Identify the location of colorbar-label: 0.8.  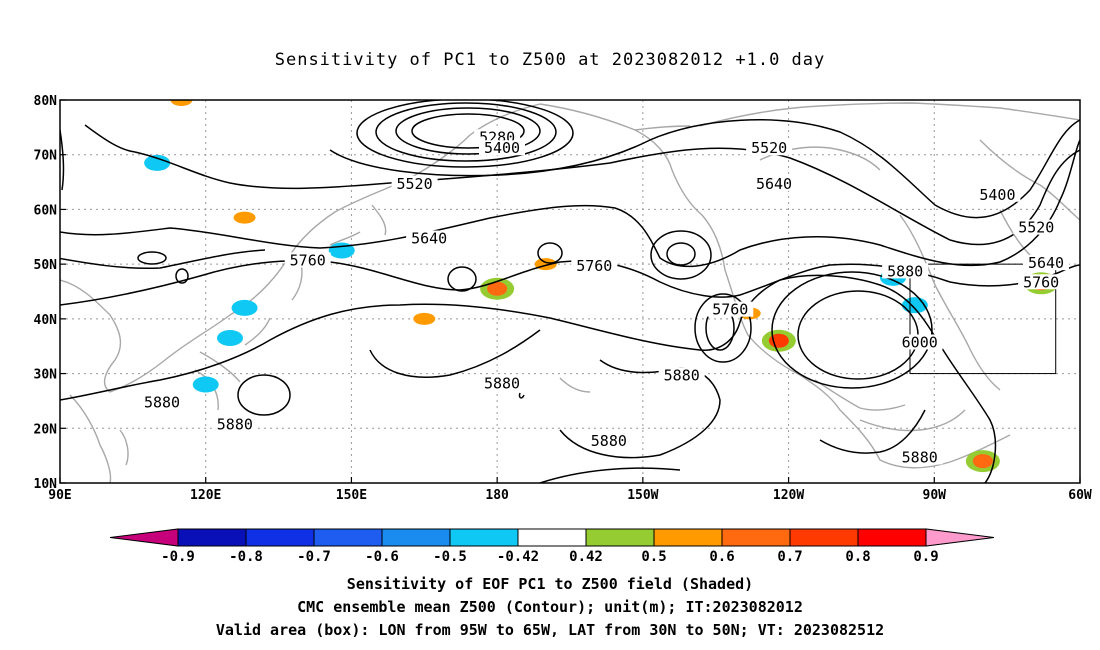
(857, 557).